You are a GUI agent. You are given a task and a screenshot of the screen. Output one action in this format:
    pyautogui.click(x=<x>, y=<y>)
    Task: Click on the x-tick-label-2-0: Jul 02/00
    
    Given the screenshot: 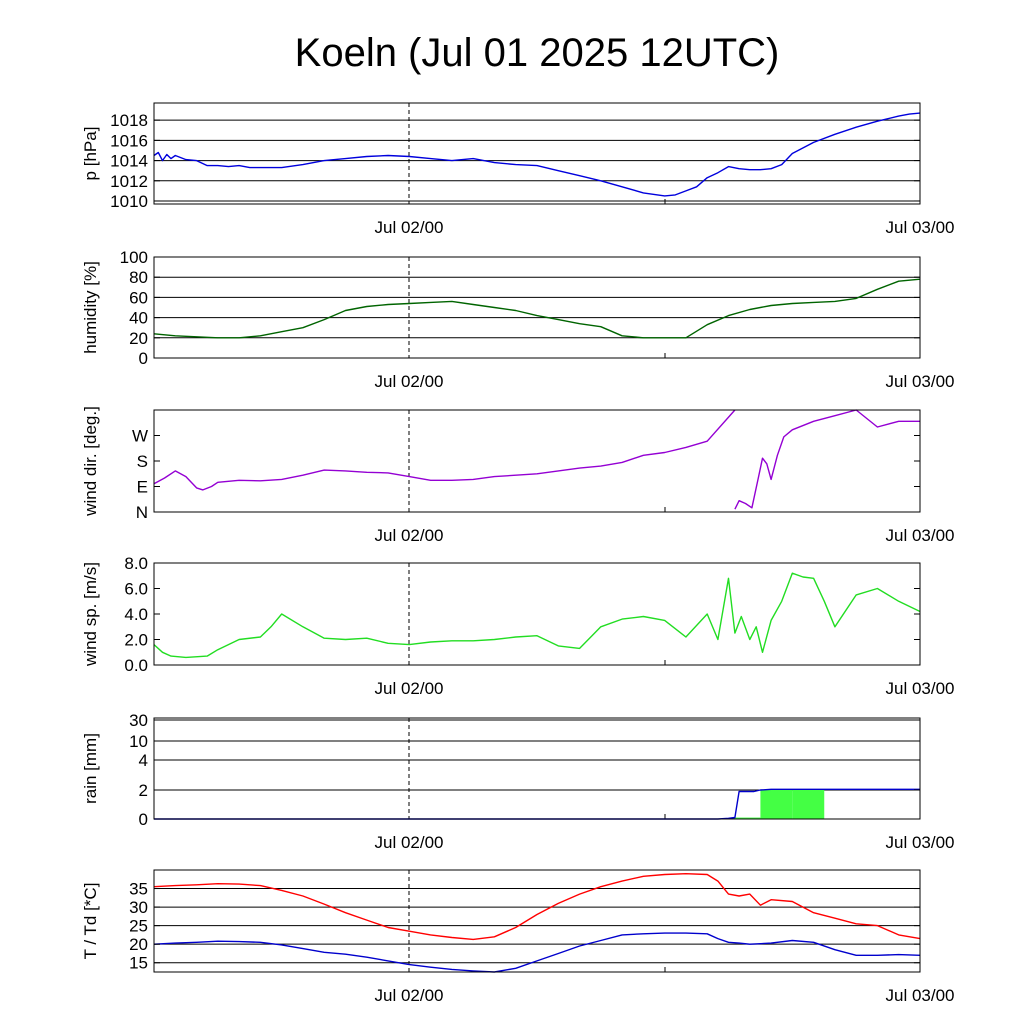 What is the action you would take?
    pyautogui.click(x=409, y=535)
    